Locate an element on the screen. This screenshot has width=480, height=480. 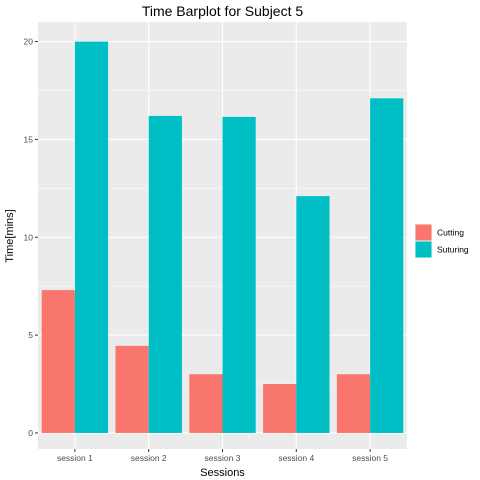
legend-swatch-suturing is located at coordinates (423, 249).